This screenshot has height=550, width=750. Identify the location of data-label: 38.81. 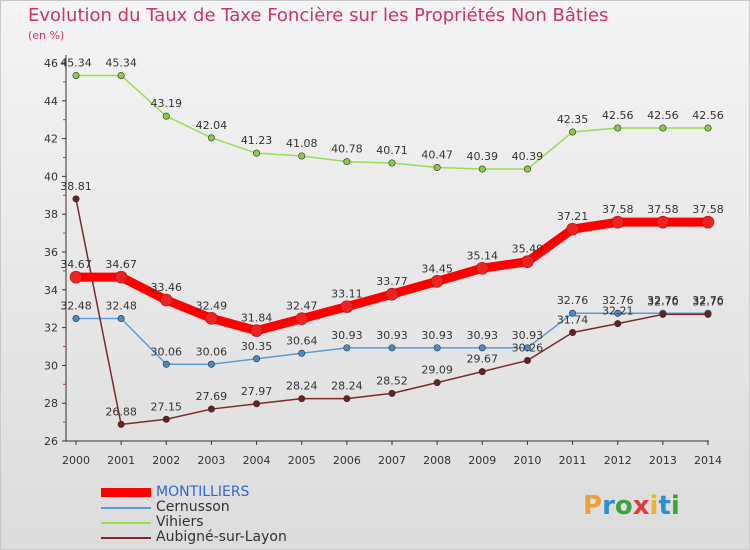
(76, 186).